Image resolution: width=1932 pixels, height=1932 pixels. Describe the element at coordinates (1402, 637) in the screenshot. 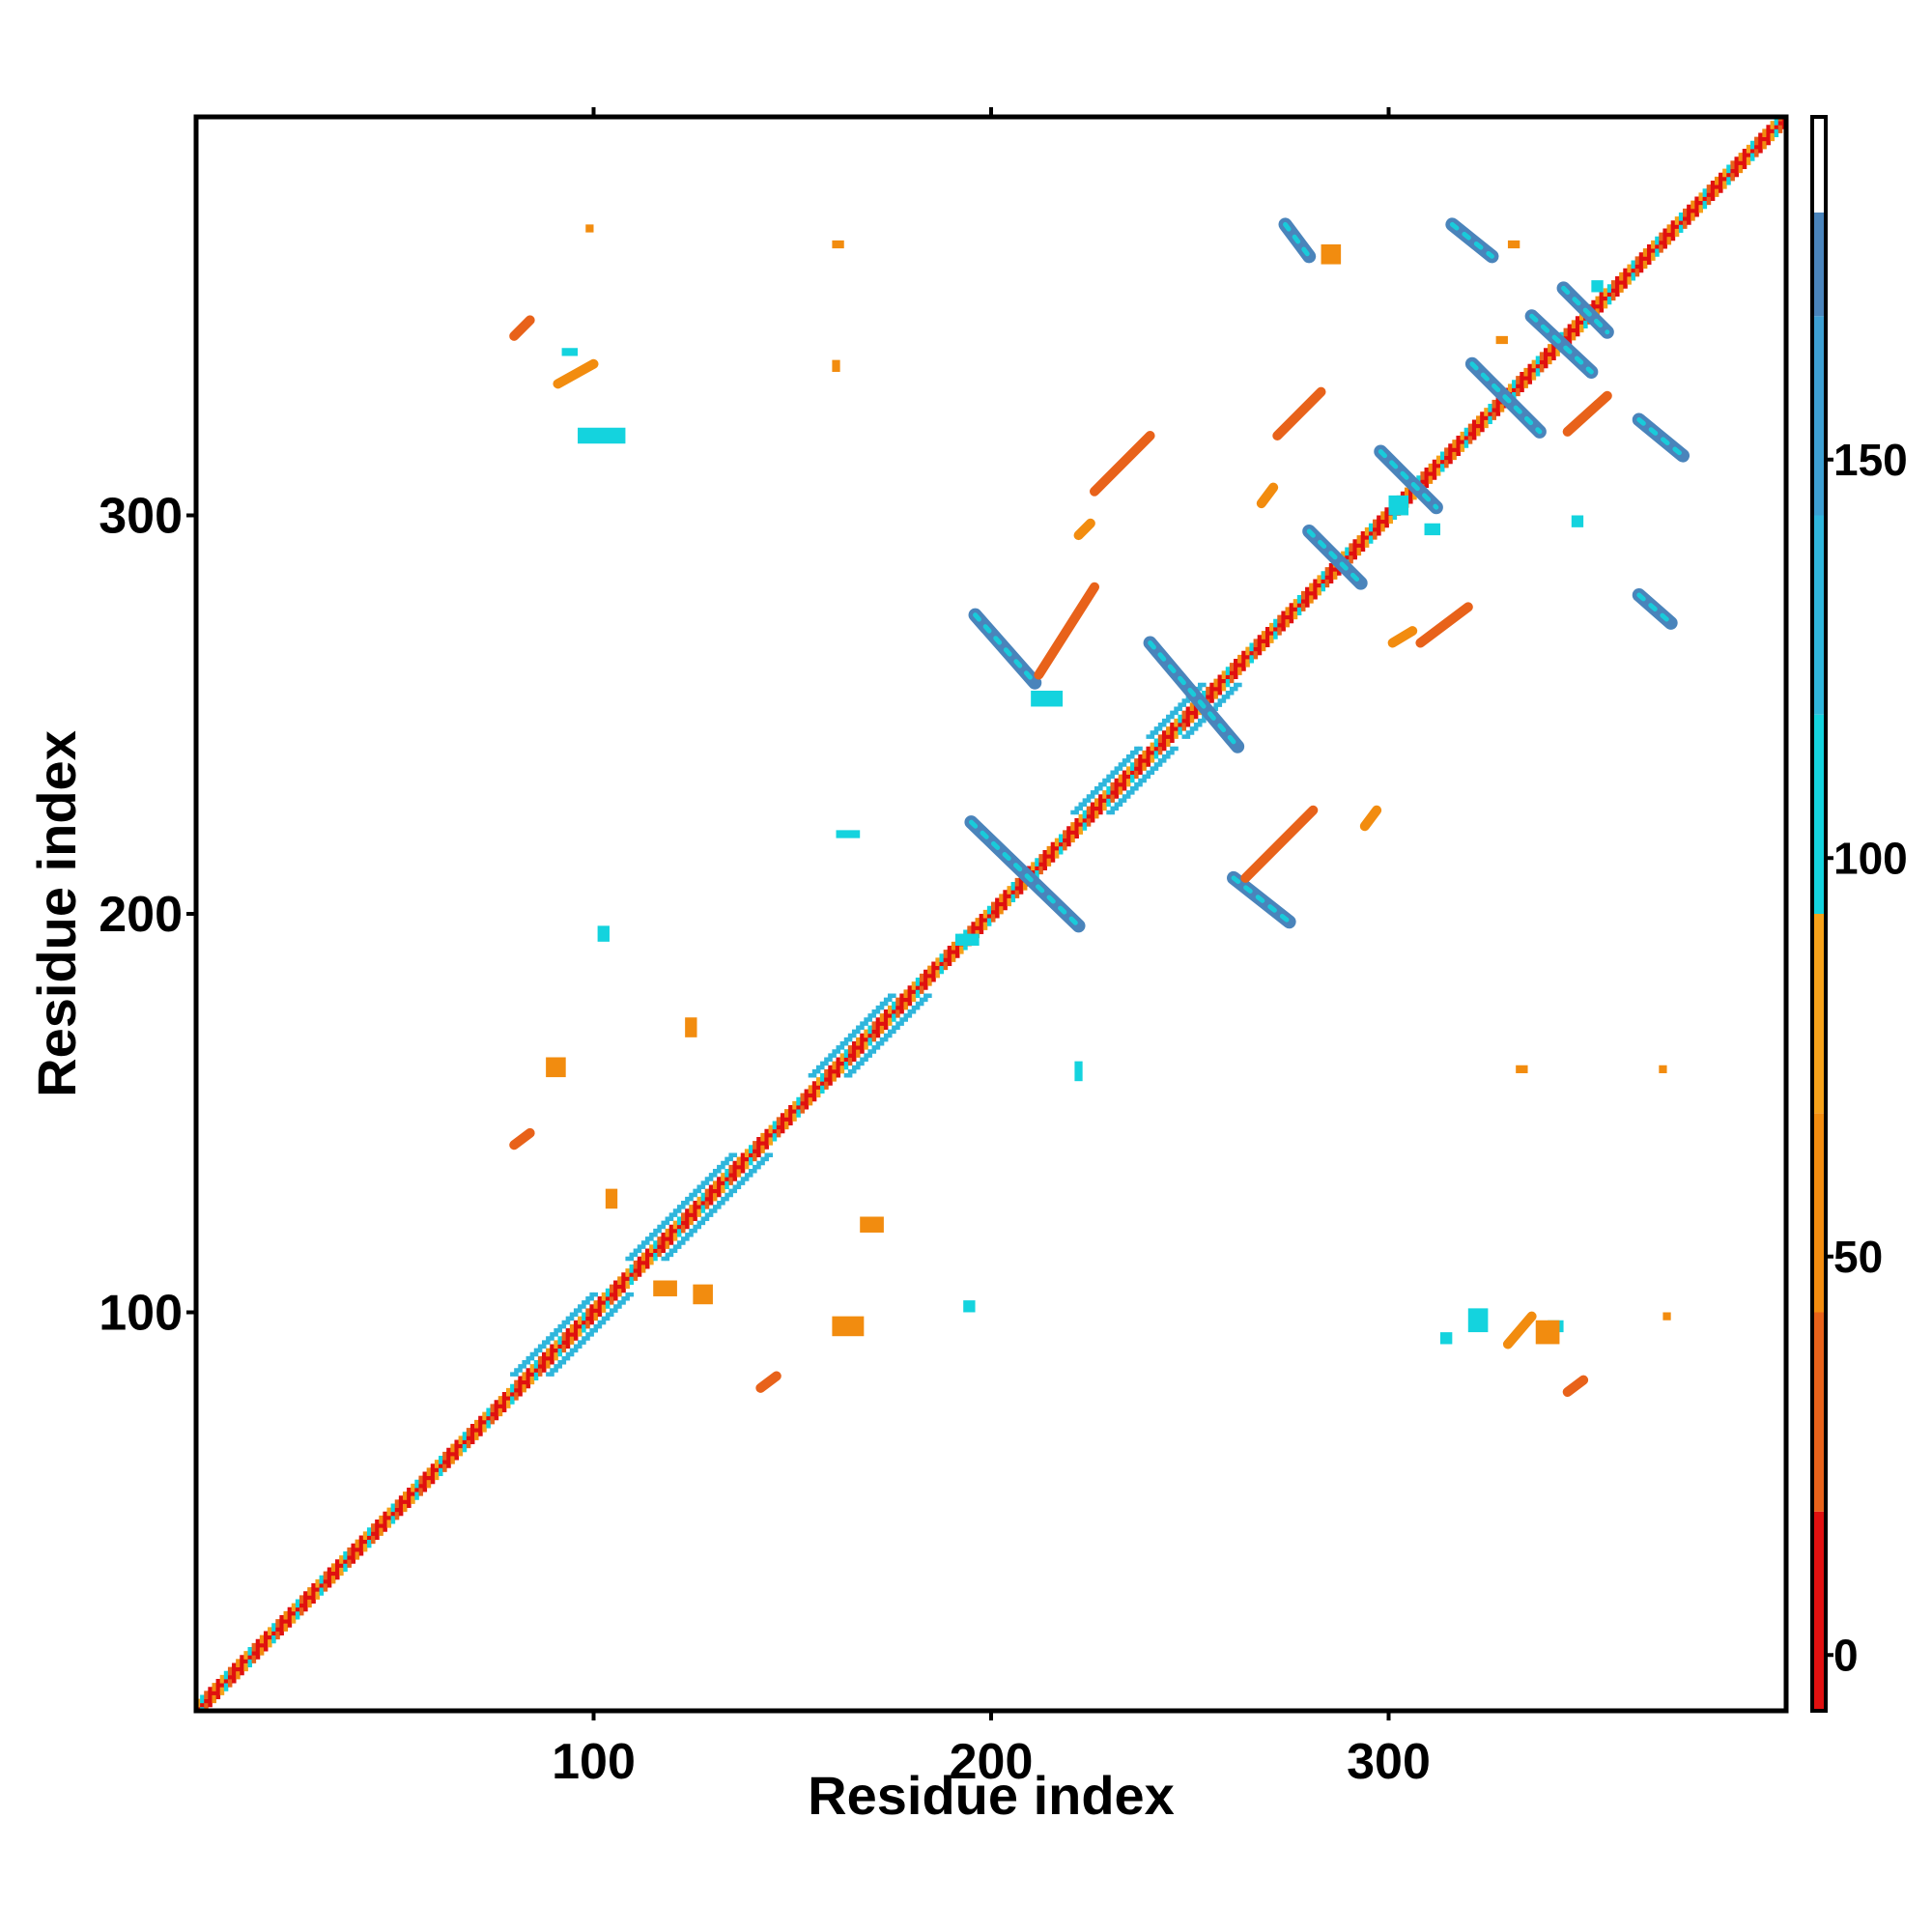

I see `parallel-contact` at that location.